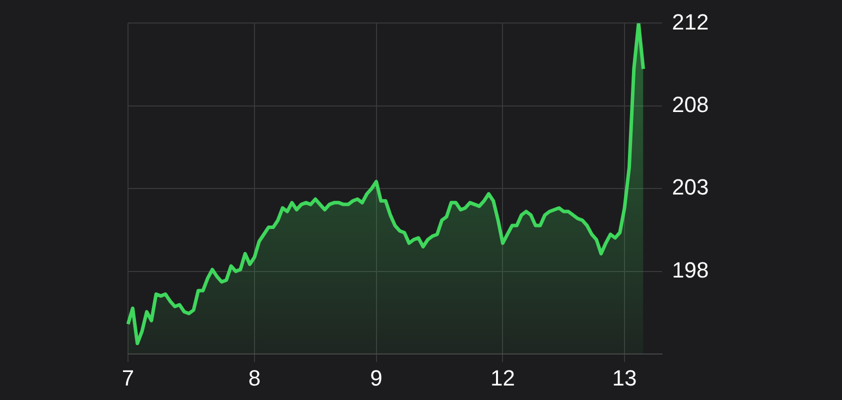 The image size is (842, 400). What do you see at coordinates (128, 377) in the screenshot?
I see `x-tick-label: 7` at bounding box center [128, 377].